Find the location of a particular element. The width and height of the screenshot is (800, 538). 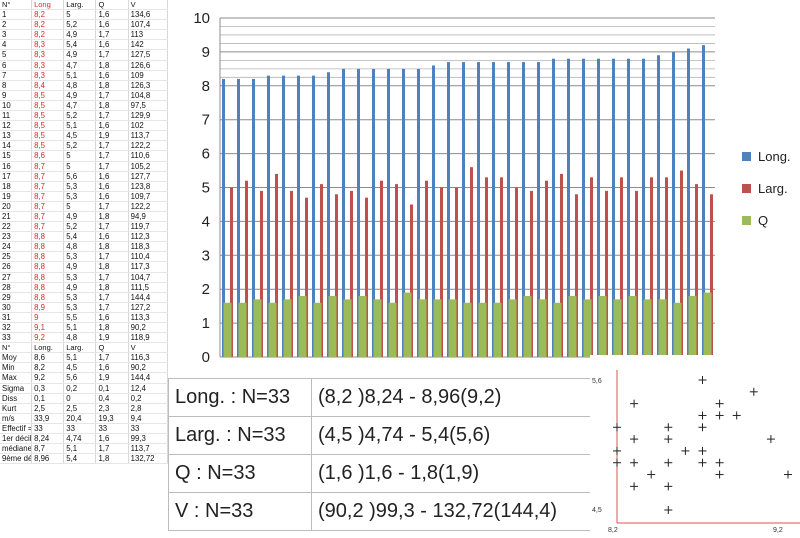

table-cell: 33 is located at coordinates (112, 429).